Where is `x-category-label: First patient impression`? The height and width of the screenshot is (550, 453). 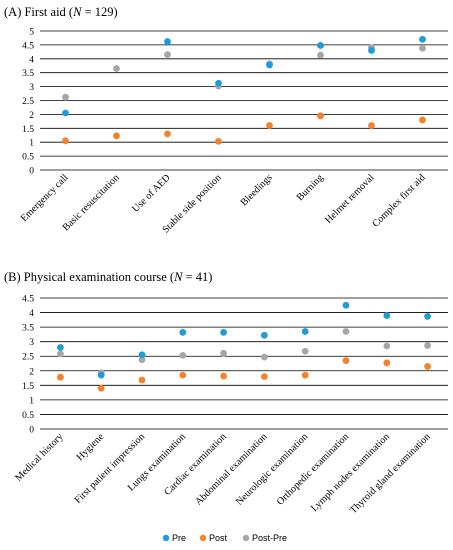
x-category-label: First patient impression is located at coordinates (110, 468).